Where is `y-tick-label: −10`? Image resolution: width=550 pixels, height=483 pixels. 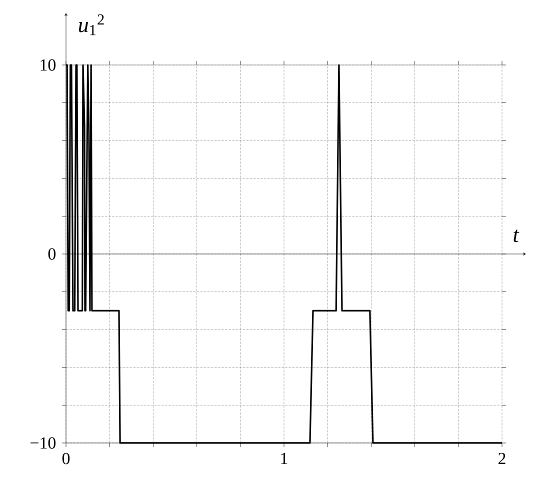 y-tick-label: −10 is located at coordinates (43, 443).